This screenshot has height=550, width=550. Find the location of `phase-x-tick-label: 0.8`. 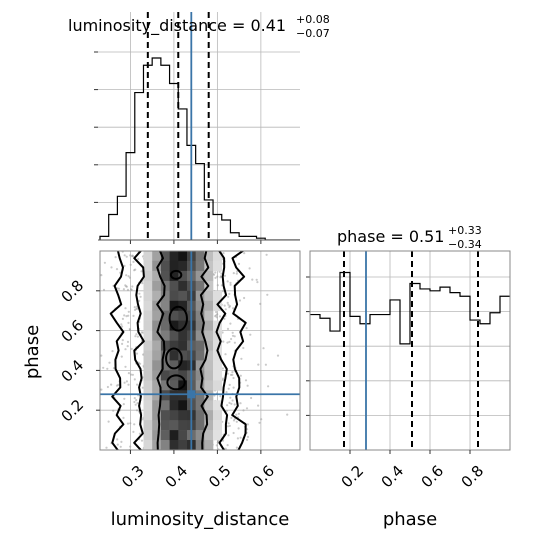

phase-x-tick-label: 0.8 is located at coordinates (473, 477).